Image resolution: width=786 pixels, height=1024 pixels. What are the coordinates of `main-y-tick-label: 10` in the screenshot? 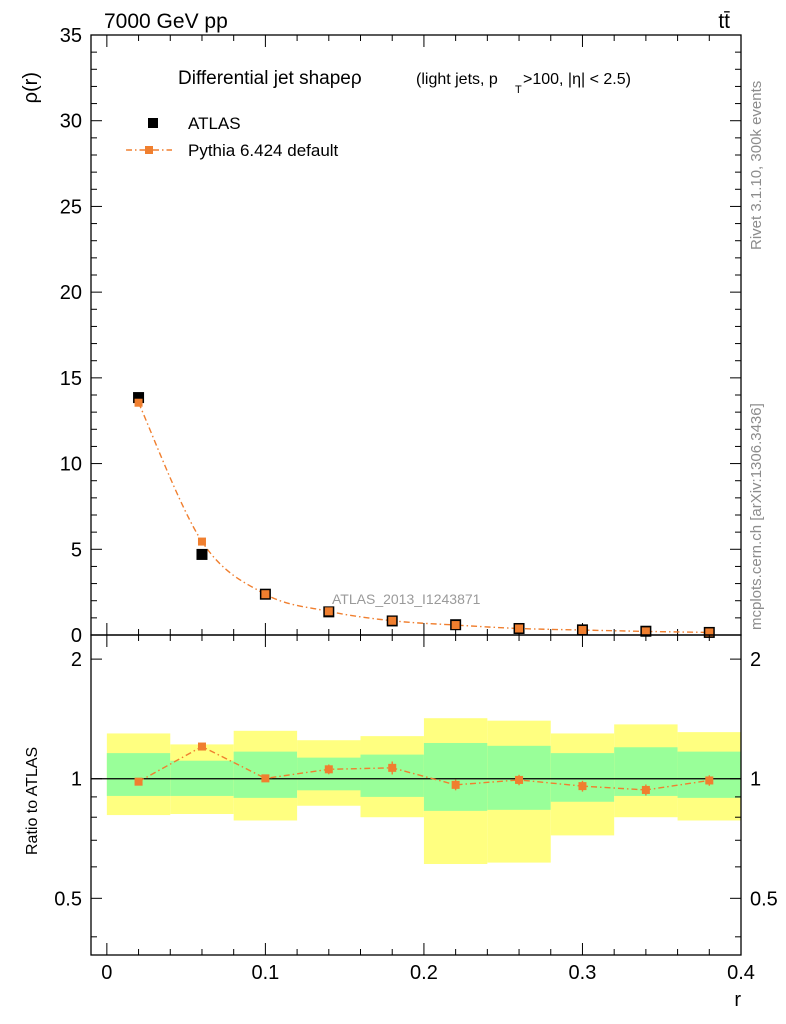 It's located at (71, 465).